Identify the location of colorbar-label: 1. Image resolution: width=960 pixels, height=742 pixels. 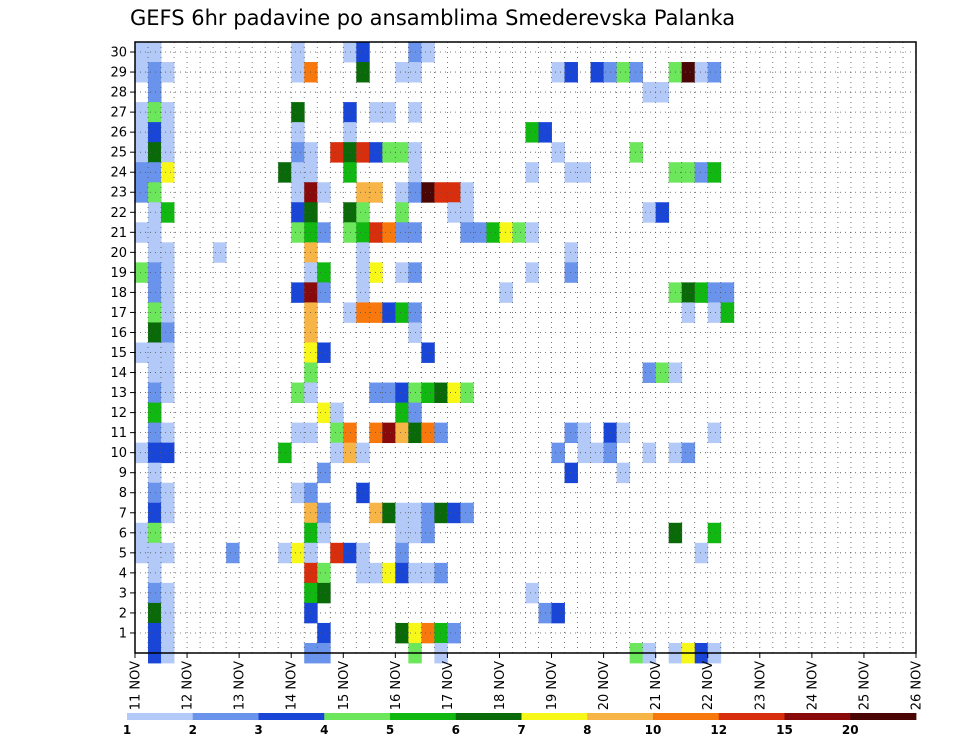
(127, 730).